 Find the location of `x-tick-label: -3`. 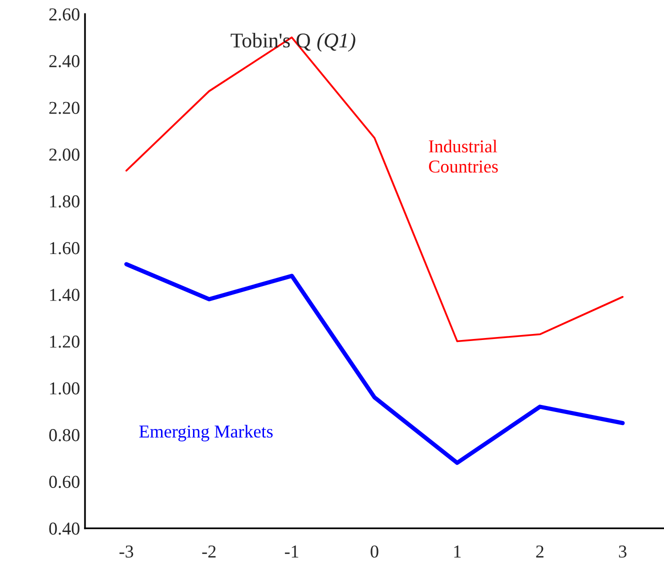

x-tick-label: -3 is located at coordinates (127, 552).